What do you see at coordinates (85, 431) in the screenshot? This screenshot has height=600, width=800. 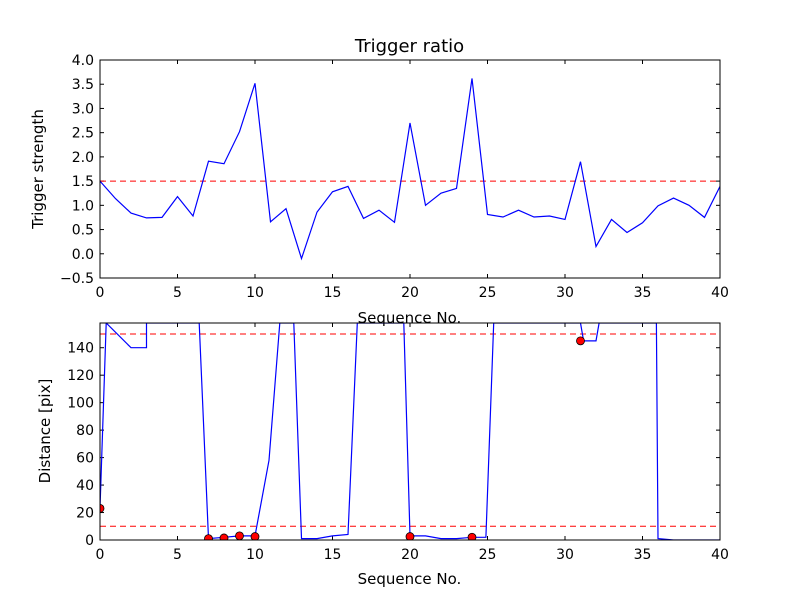 I see `y-tick-label: 80` at bounding box center [85, 431].